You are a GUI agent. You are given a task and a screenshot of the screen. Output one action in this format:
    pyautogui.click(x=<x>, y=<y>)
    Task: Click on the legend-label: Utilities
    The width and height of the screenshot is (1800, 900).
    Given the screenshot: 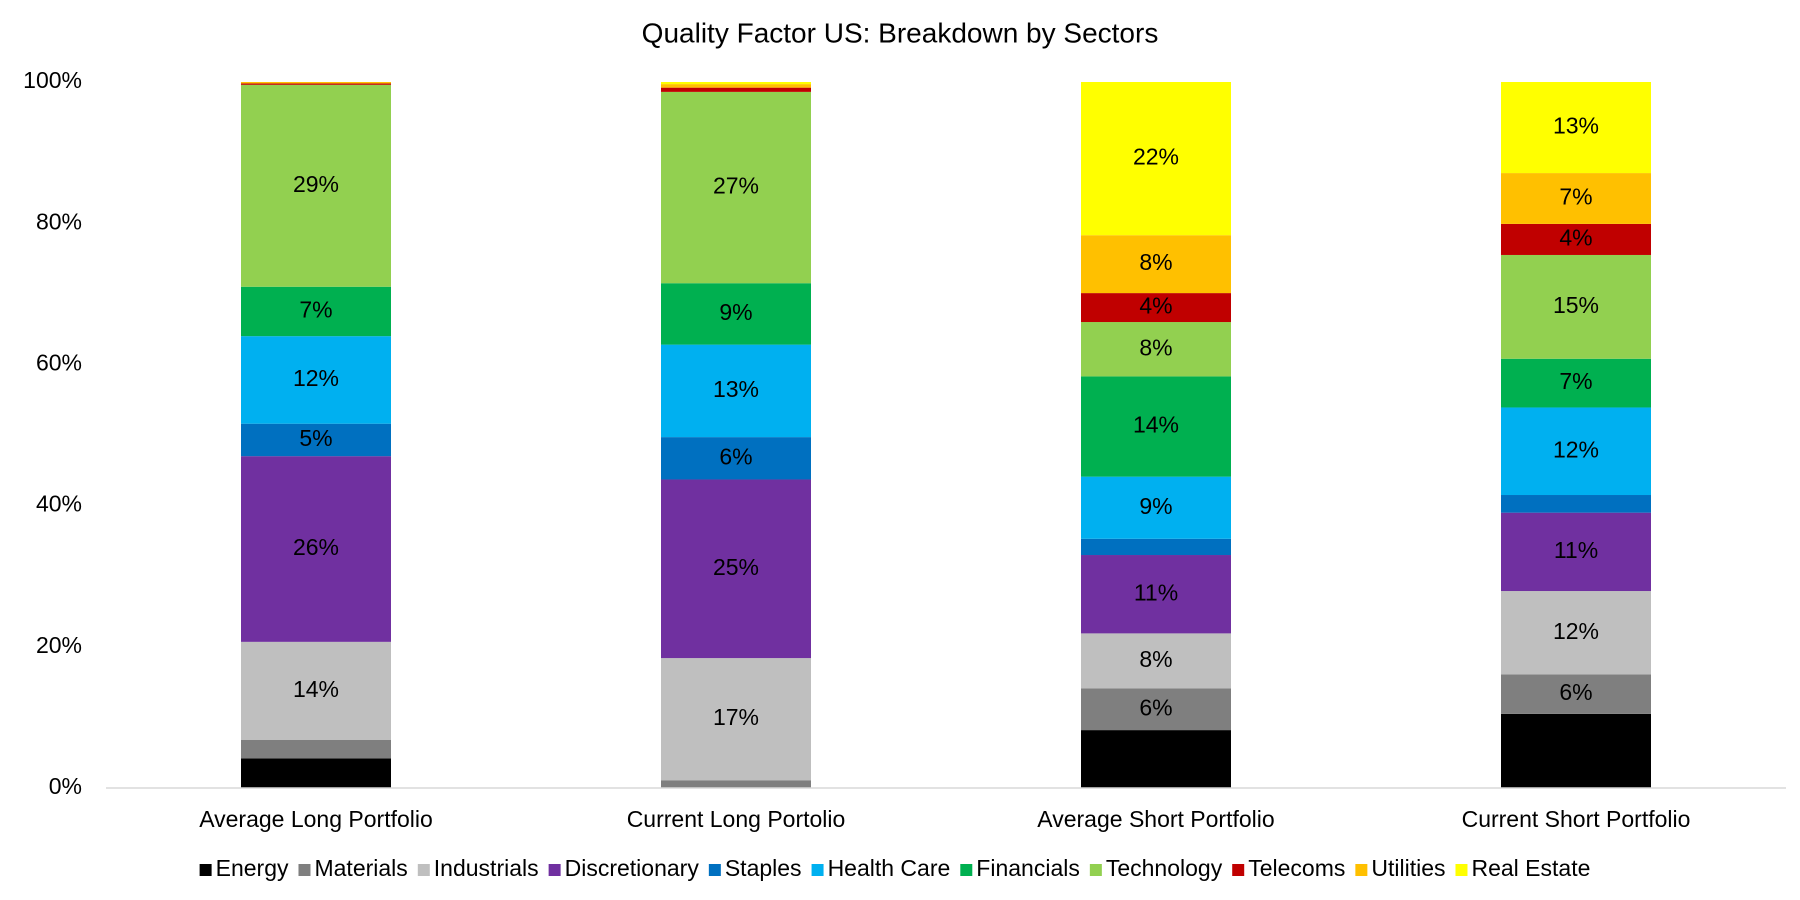 What is the action you would take?
    pyautogui.click(x=1408, y=868)
    